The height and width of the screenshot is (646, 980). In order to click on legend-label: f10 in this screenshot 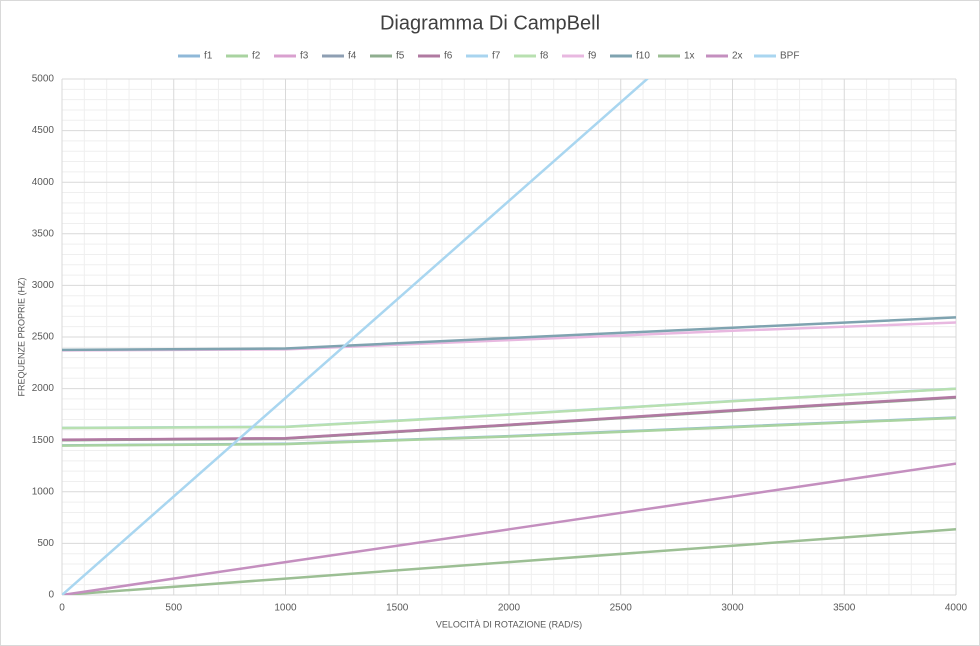, I will do `click(643, 56)`.